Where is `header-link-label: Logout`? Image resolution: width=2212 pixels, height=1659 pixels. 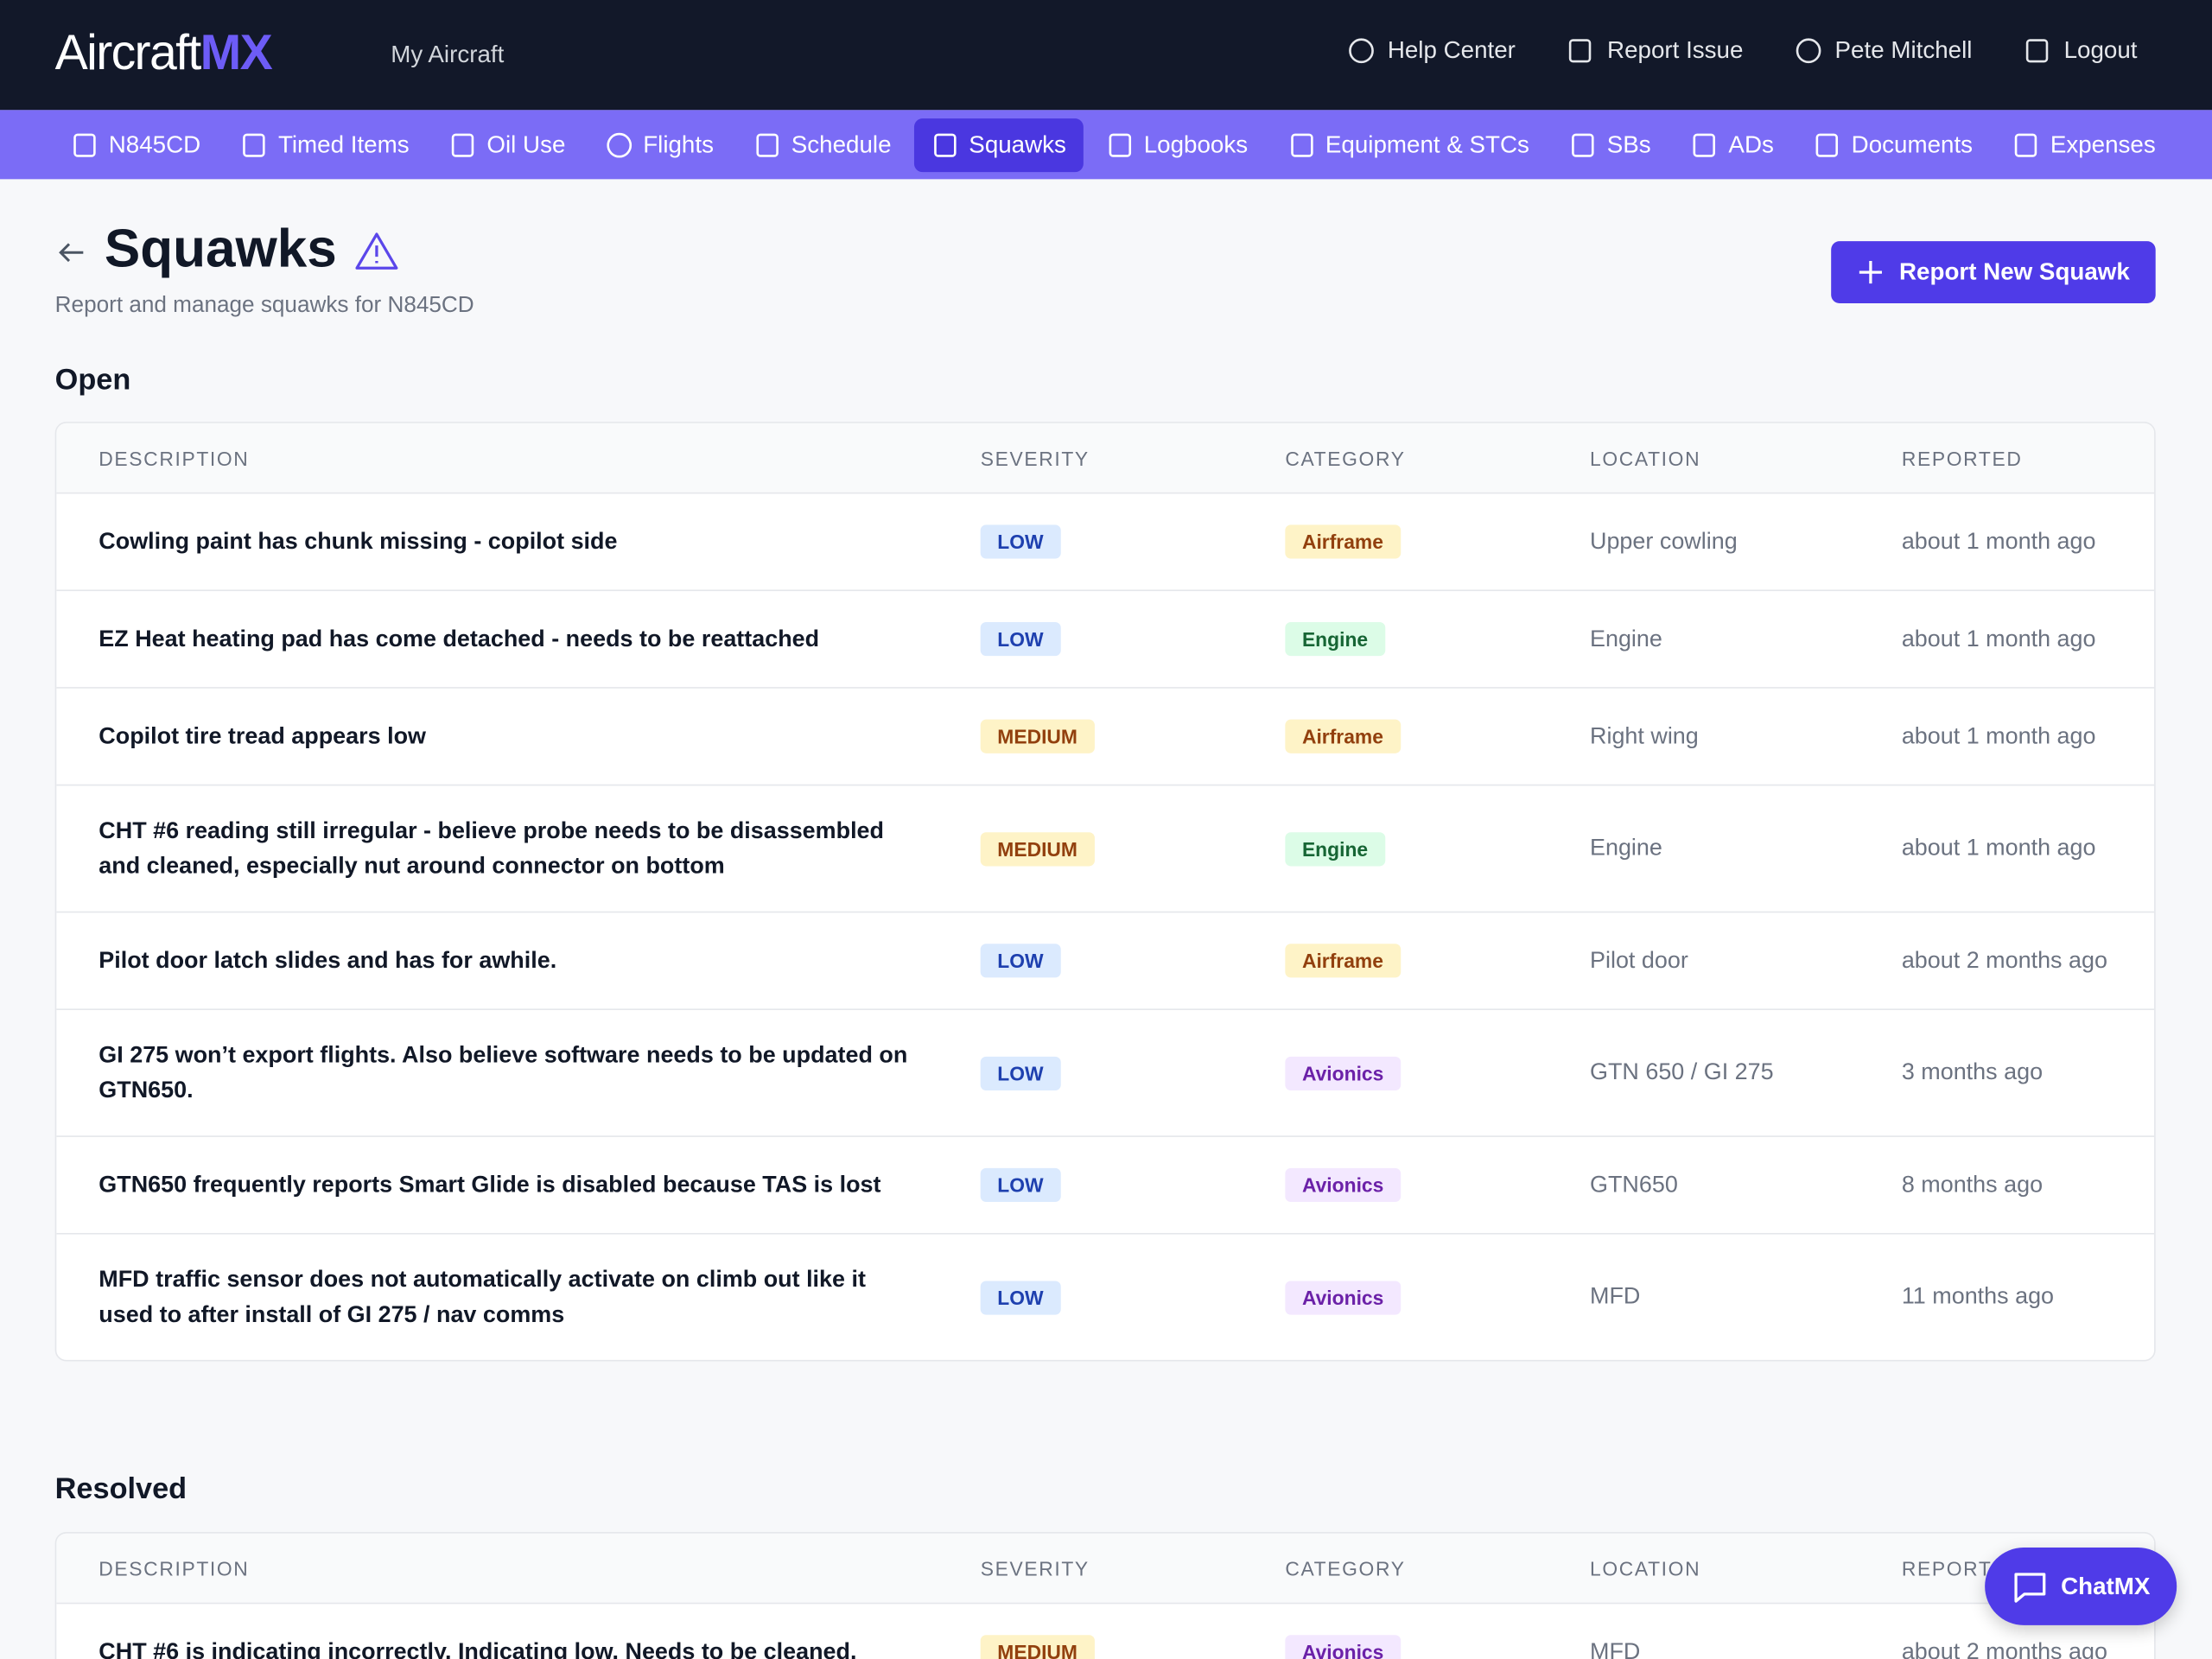
header-link-label: Logout is located at coordinates (2100, 50).